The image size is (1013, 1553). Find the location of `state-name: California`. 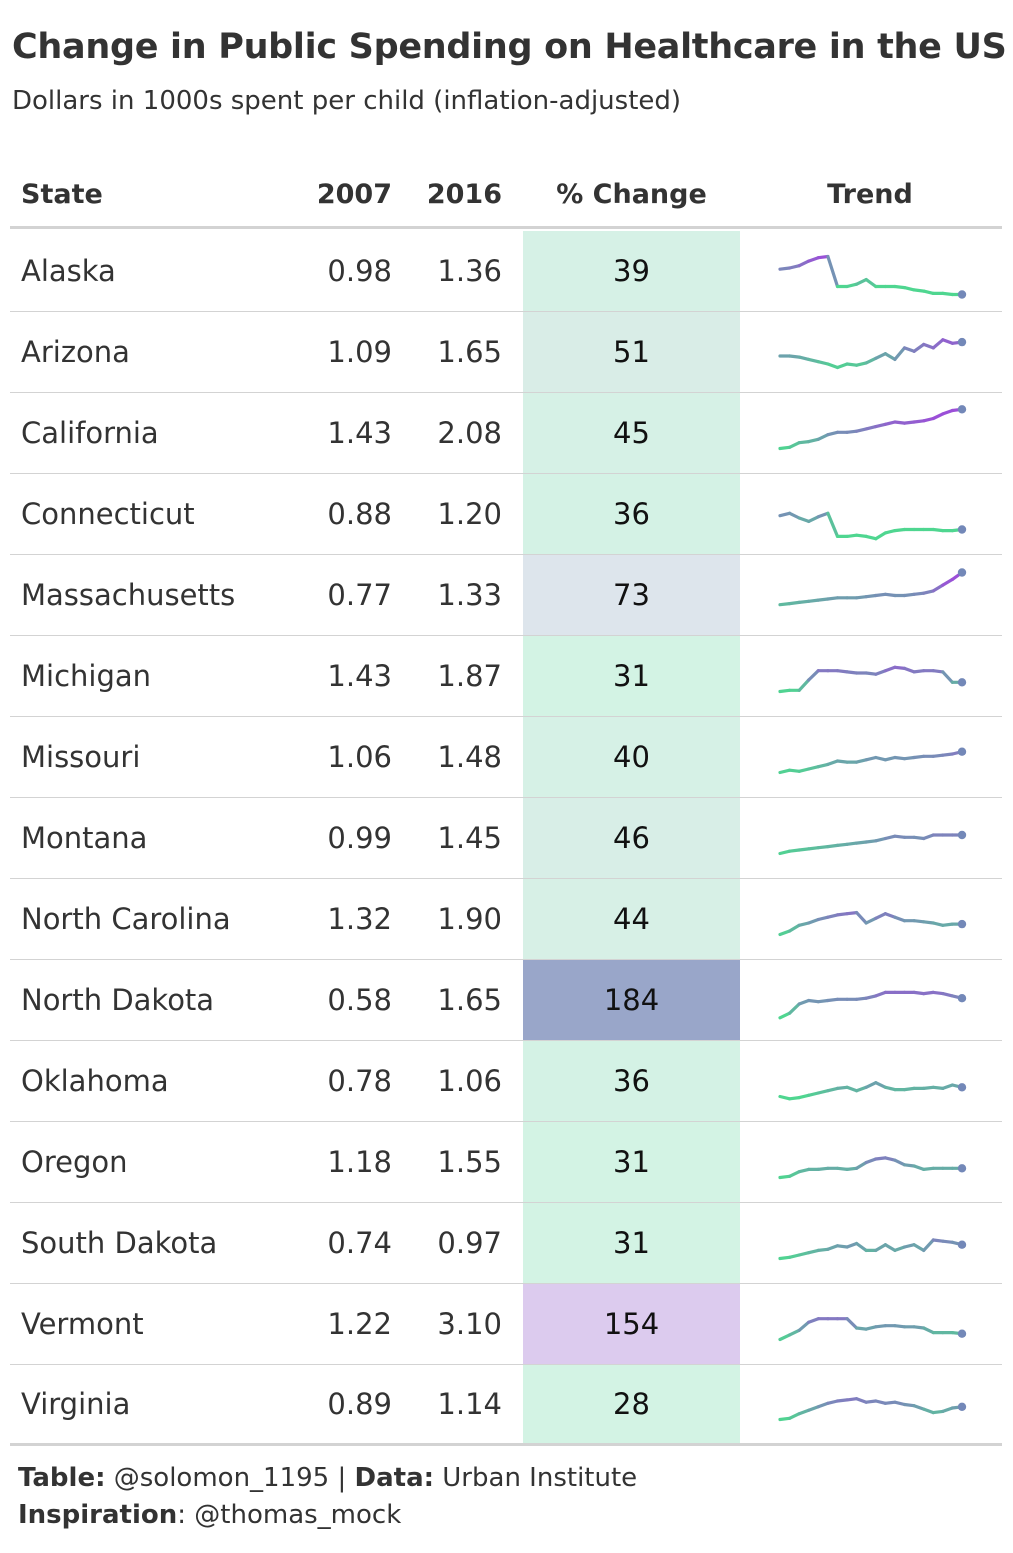

state-name: California is located at coordinates (90, 433).